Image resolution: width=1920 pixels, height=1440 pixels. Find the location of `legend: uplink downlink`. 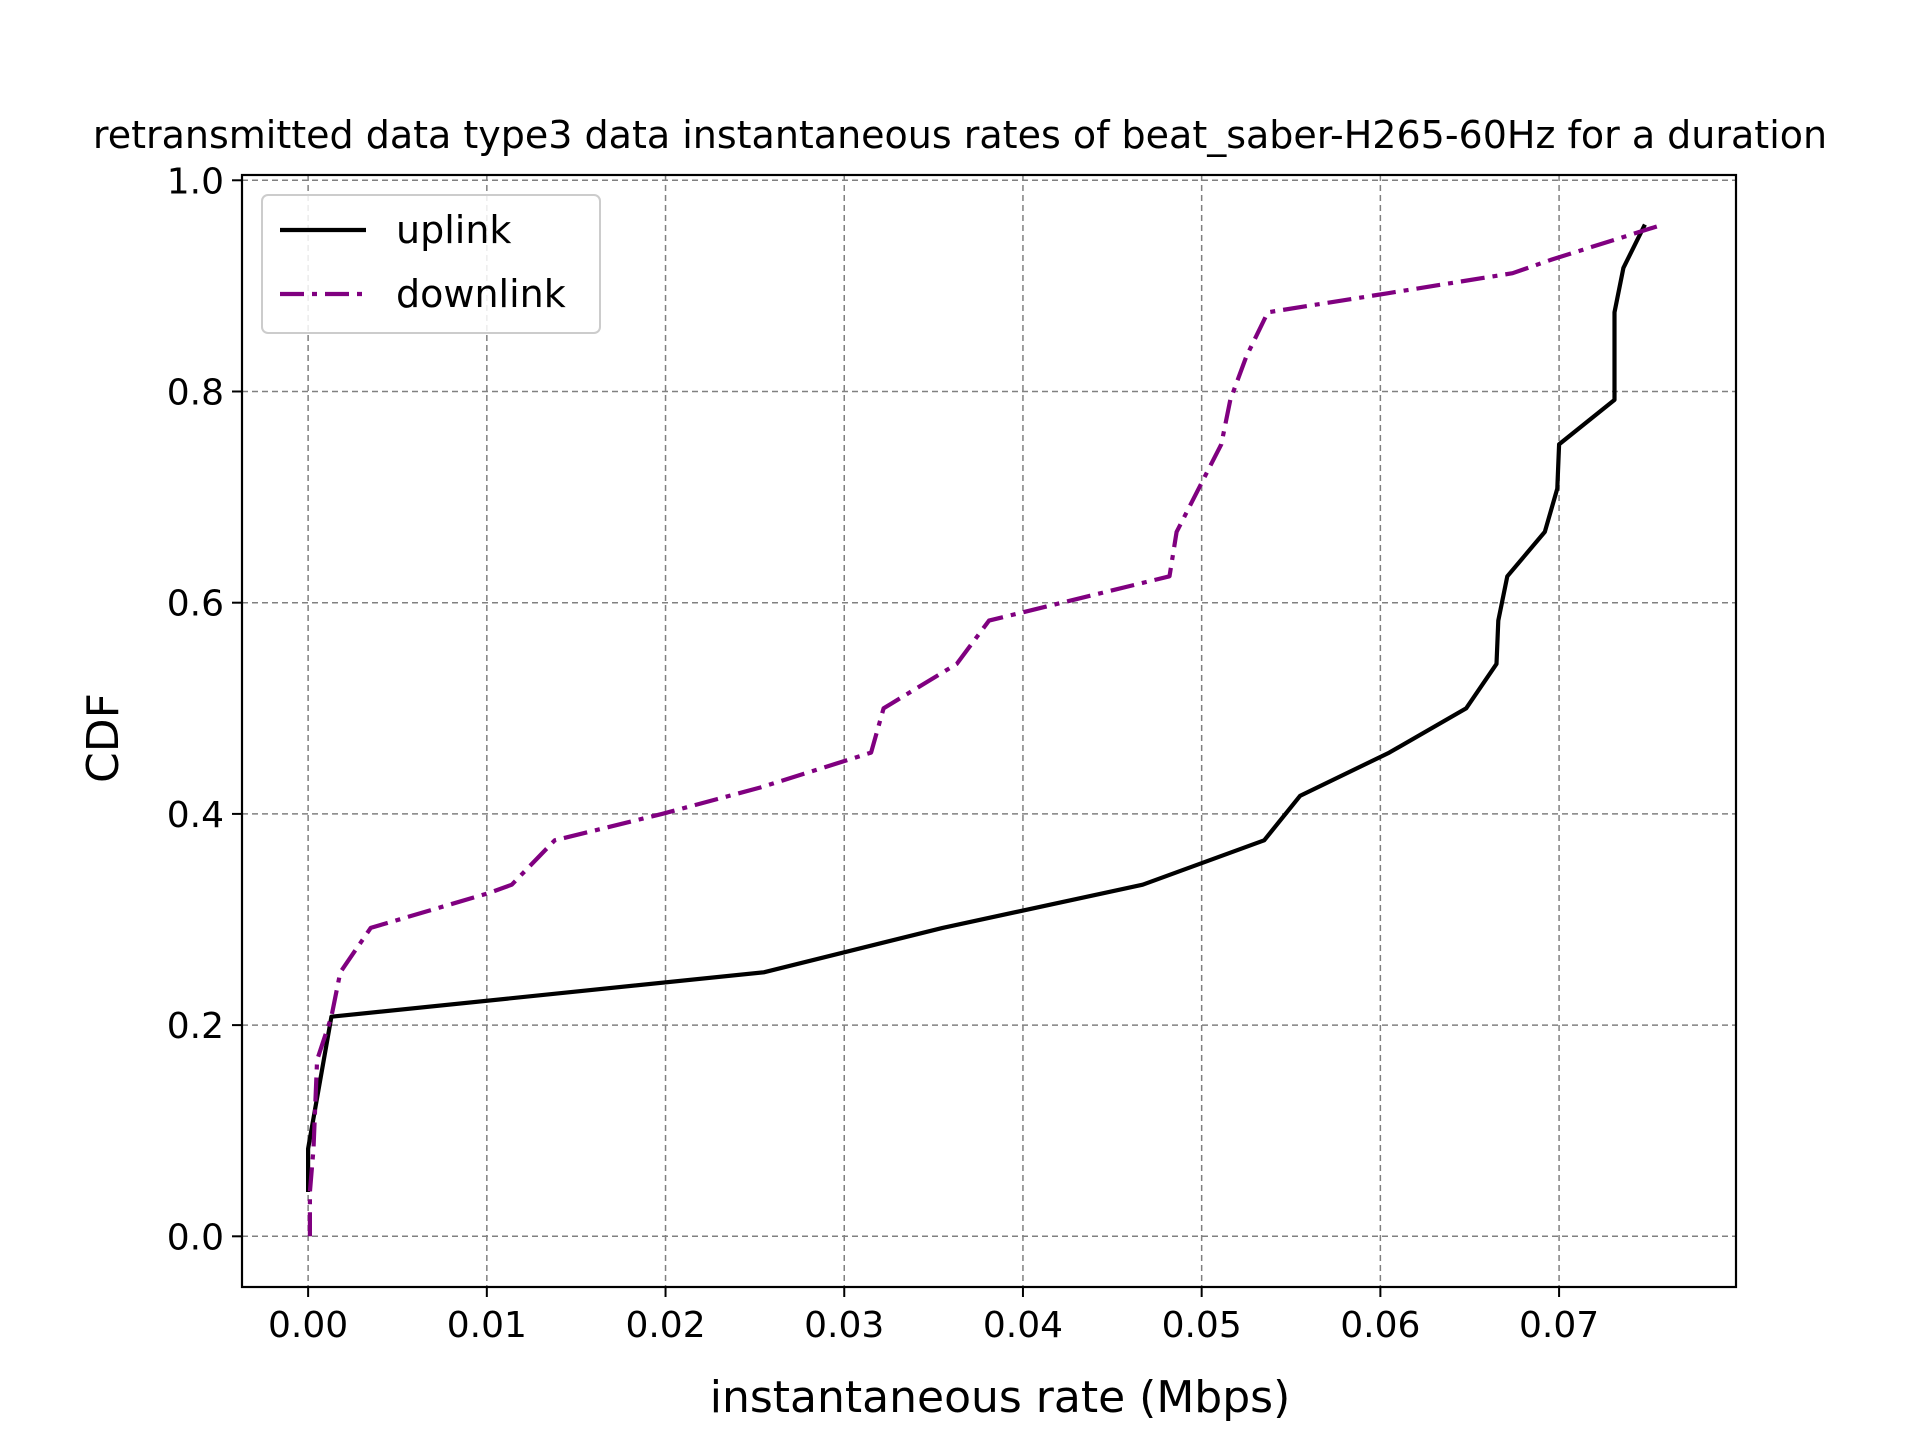

legend: uplink downlink is located at coordinates (431, 264).